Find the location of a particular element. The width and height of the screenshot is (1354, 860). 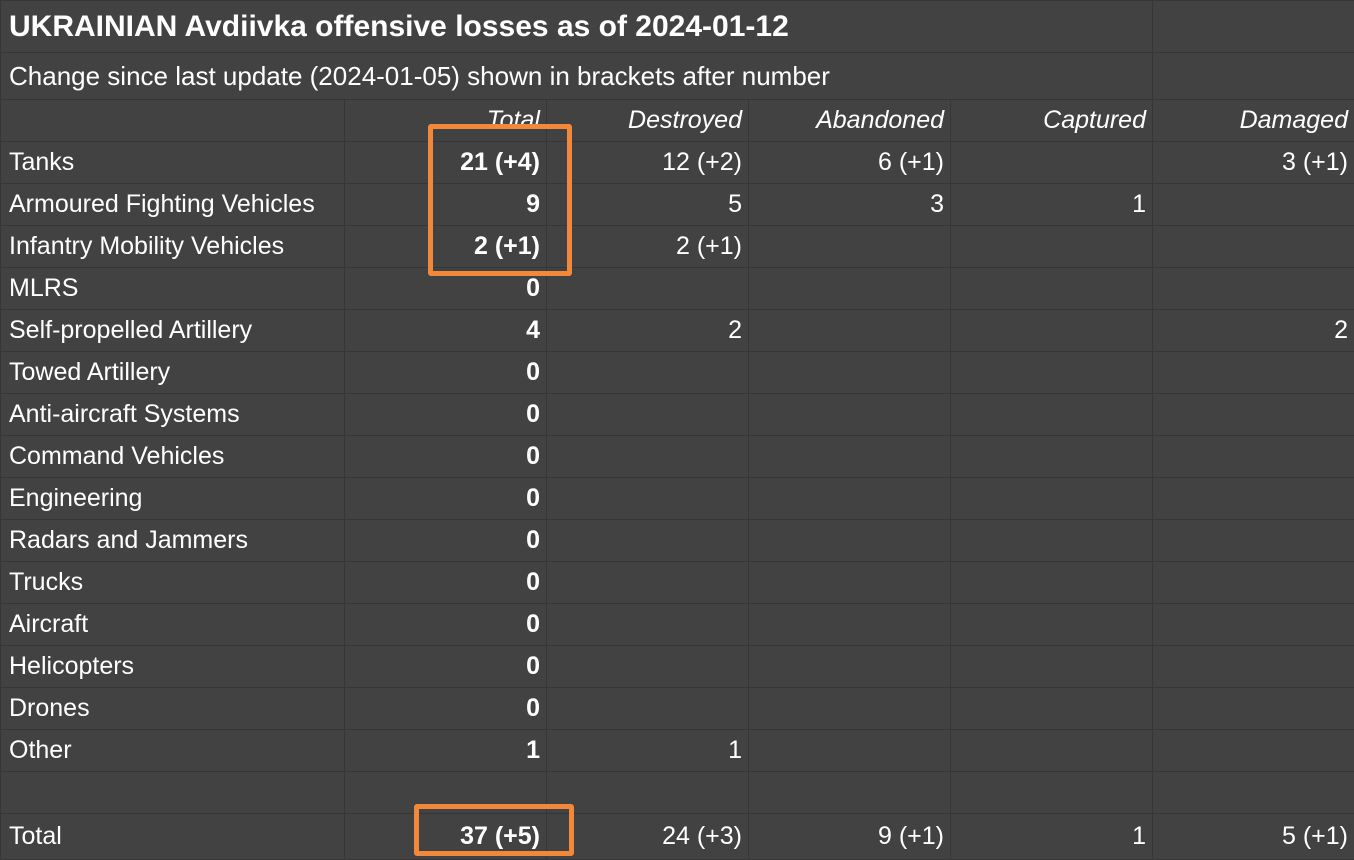

destroyed-cell: 1 is located at coordinates (648, 751).